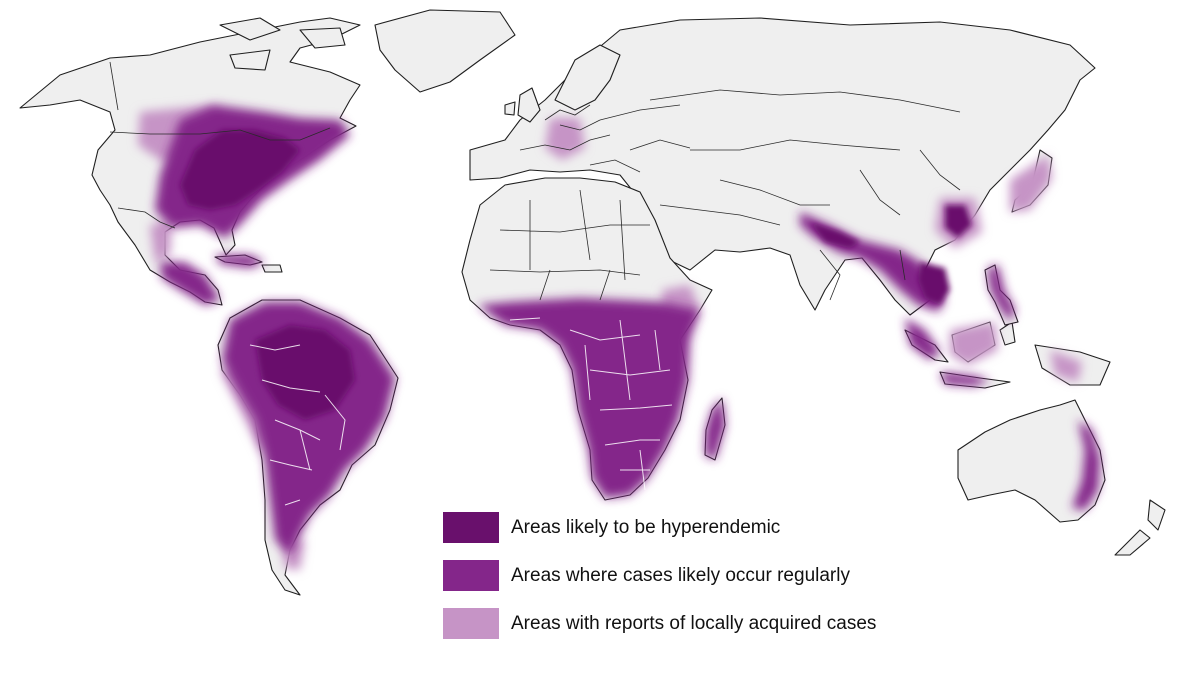 Image resolution: width=1200 pixels, height=675 pixels. Describe the element at coordinates (522, 105) in the screenshot. I see `british-isles` at that location.